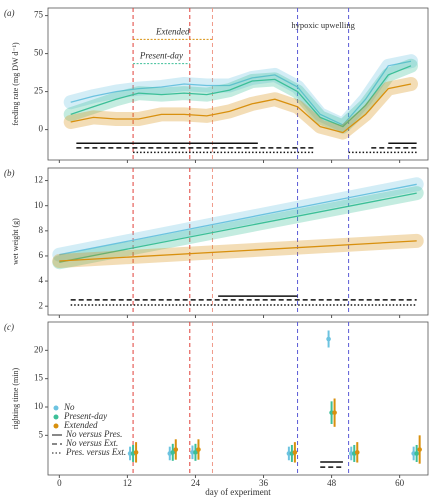  What do you see at coordinates (9, 173) in the screenshot?
I see `panel-label: (b)` at bounding box center [9, 173].